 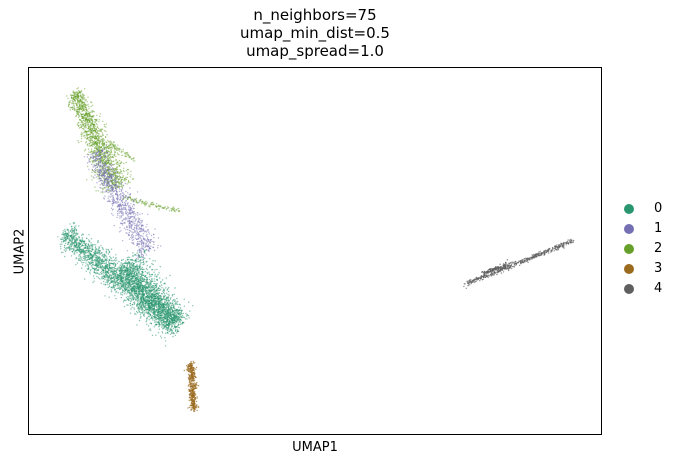 What do you see at coordinates (315, 33) in the screenshot?
I see `chart-title-line-2: umap_min_dist=0.5` at bounding box center [315, 33].